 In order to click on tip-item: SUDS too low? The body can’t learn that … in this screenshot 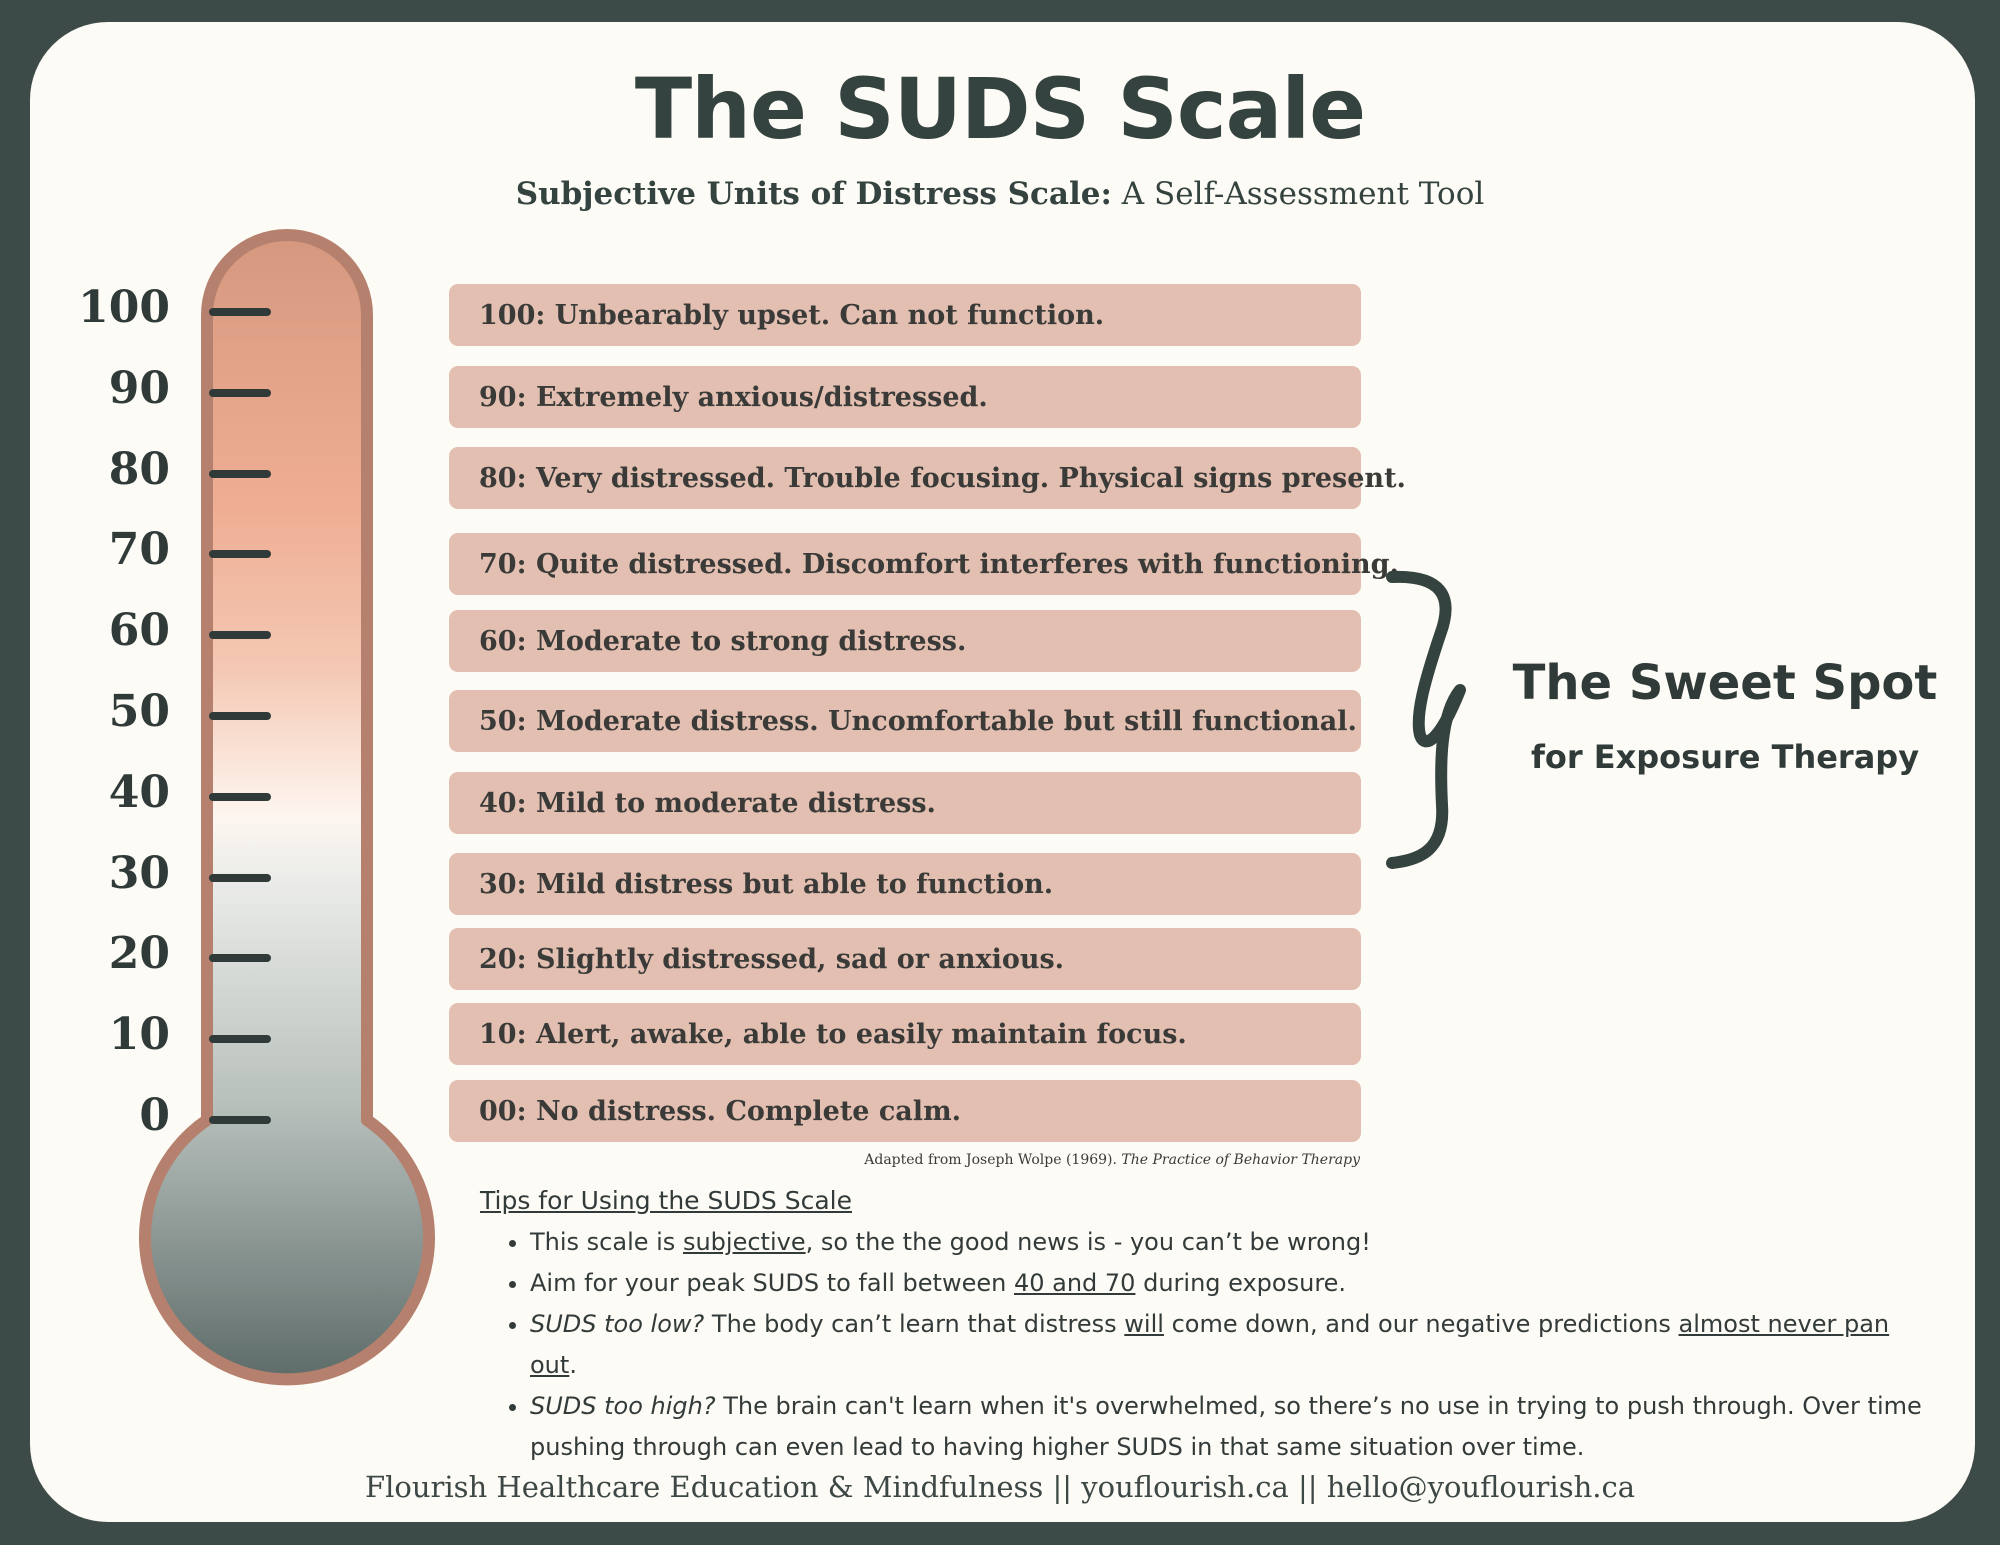, I will do `click(1230, 1345)`.